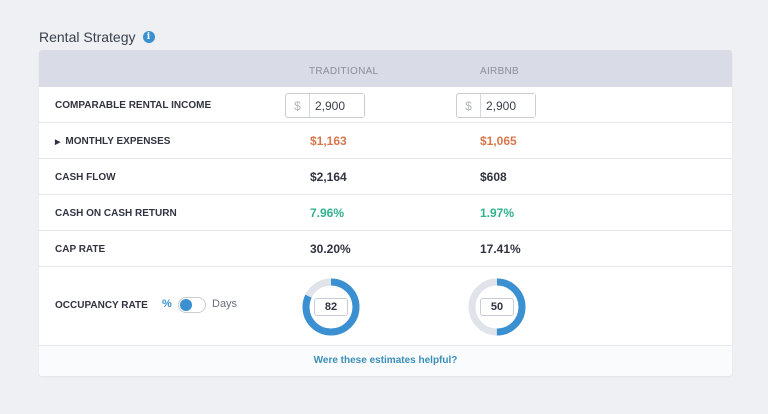  Describe the element at coordinates (58, 142) in the screenshot. I see `caret-right-icon: ▶` at that location.